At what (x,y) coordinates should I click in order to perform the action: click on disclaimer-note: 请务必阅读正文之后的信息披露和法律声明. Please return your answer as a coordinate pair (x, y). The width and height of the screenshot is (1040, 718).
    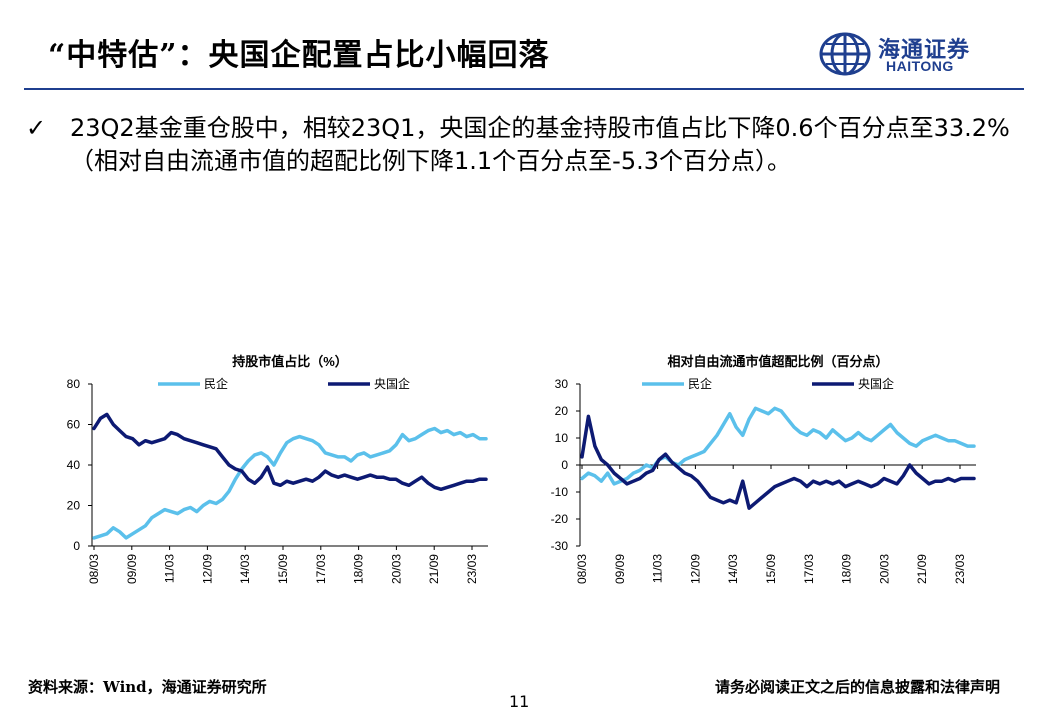
    Looking at the image, I should click on (857, 687).